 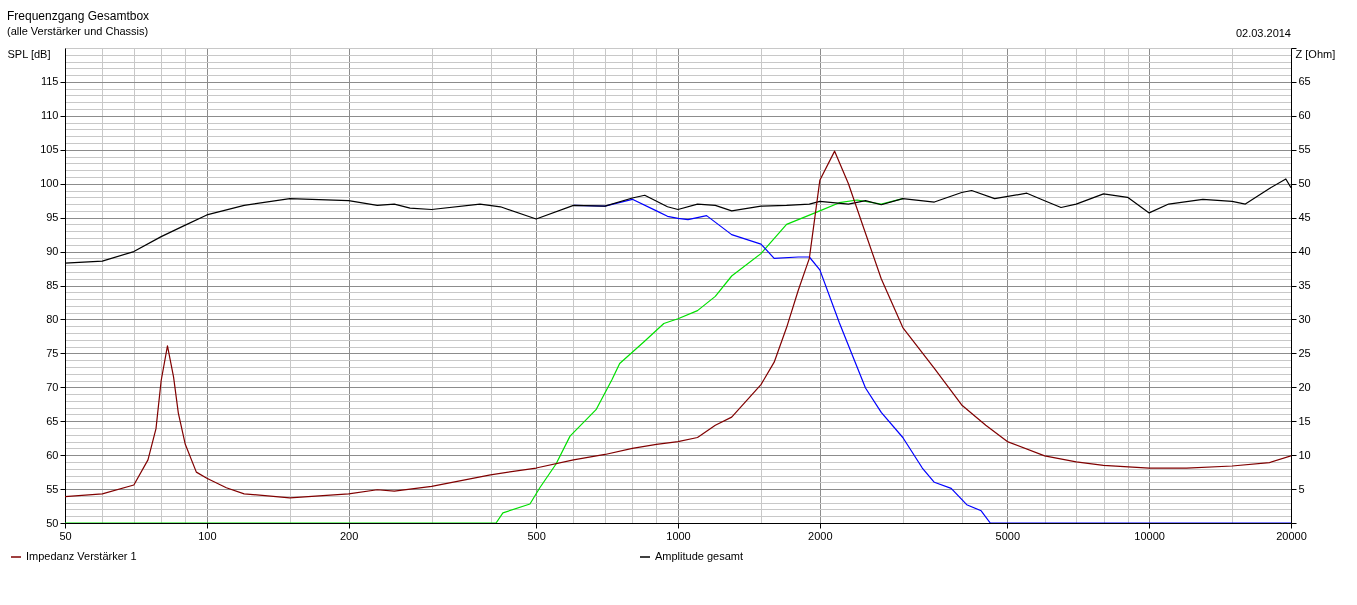 What do you see at coordinates (52, 454) in the screenshot?
I see `y-tick-label: 60` at bounding box center [52, 454].